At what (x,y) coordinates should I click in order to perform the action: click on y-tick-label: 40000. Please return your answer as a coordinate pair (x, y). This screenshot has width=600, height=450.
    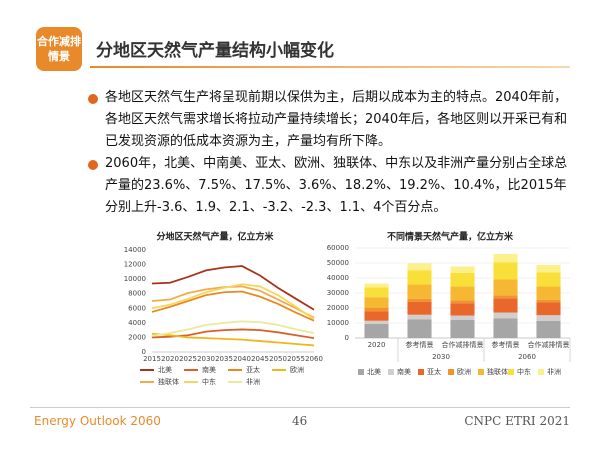
    Looking at the image, I should click on (338, 278).